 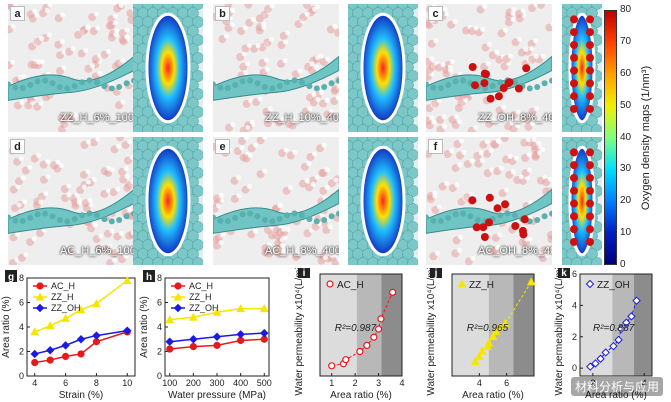 What do you see at coordinates (574, 305) in the screenshot?
I see `y-tick-label-k: 4` at bounding box center [574, 305].